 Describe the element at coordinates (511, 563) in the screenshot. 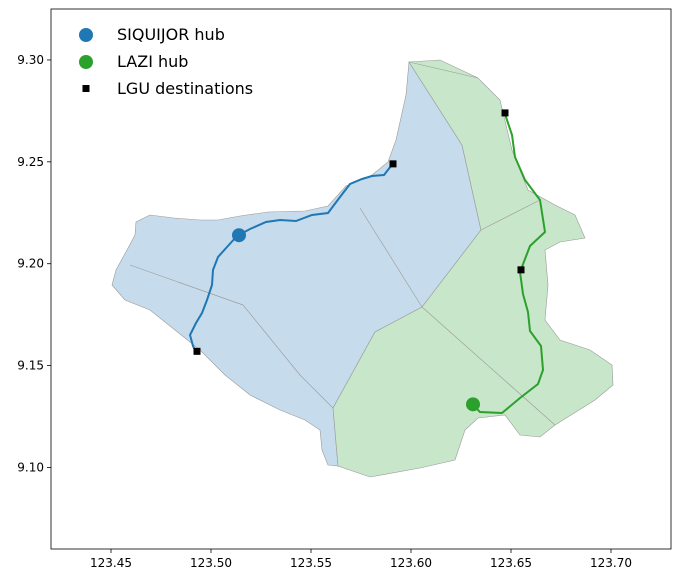

I see `x-tick-label: 123.65` at that location.